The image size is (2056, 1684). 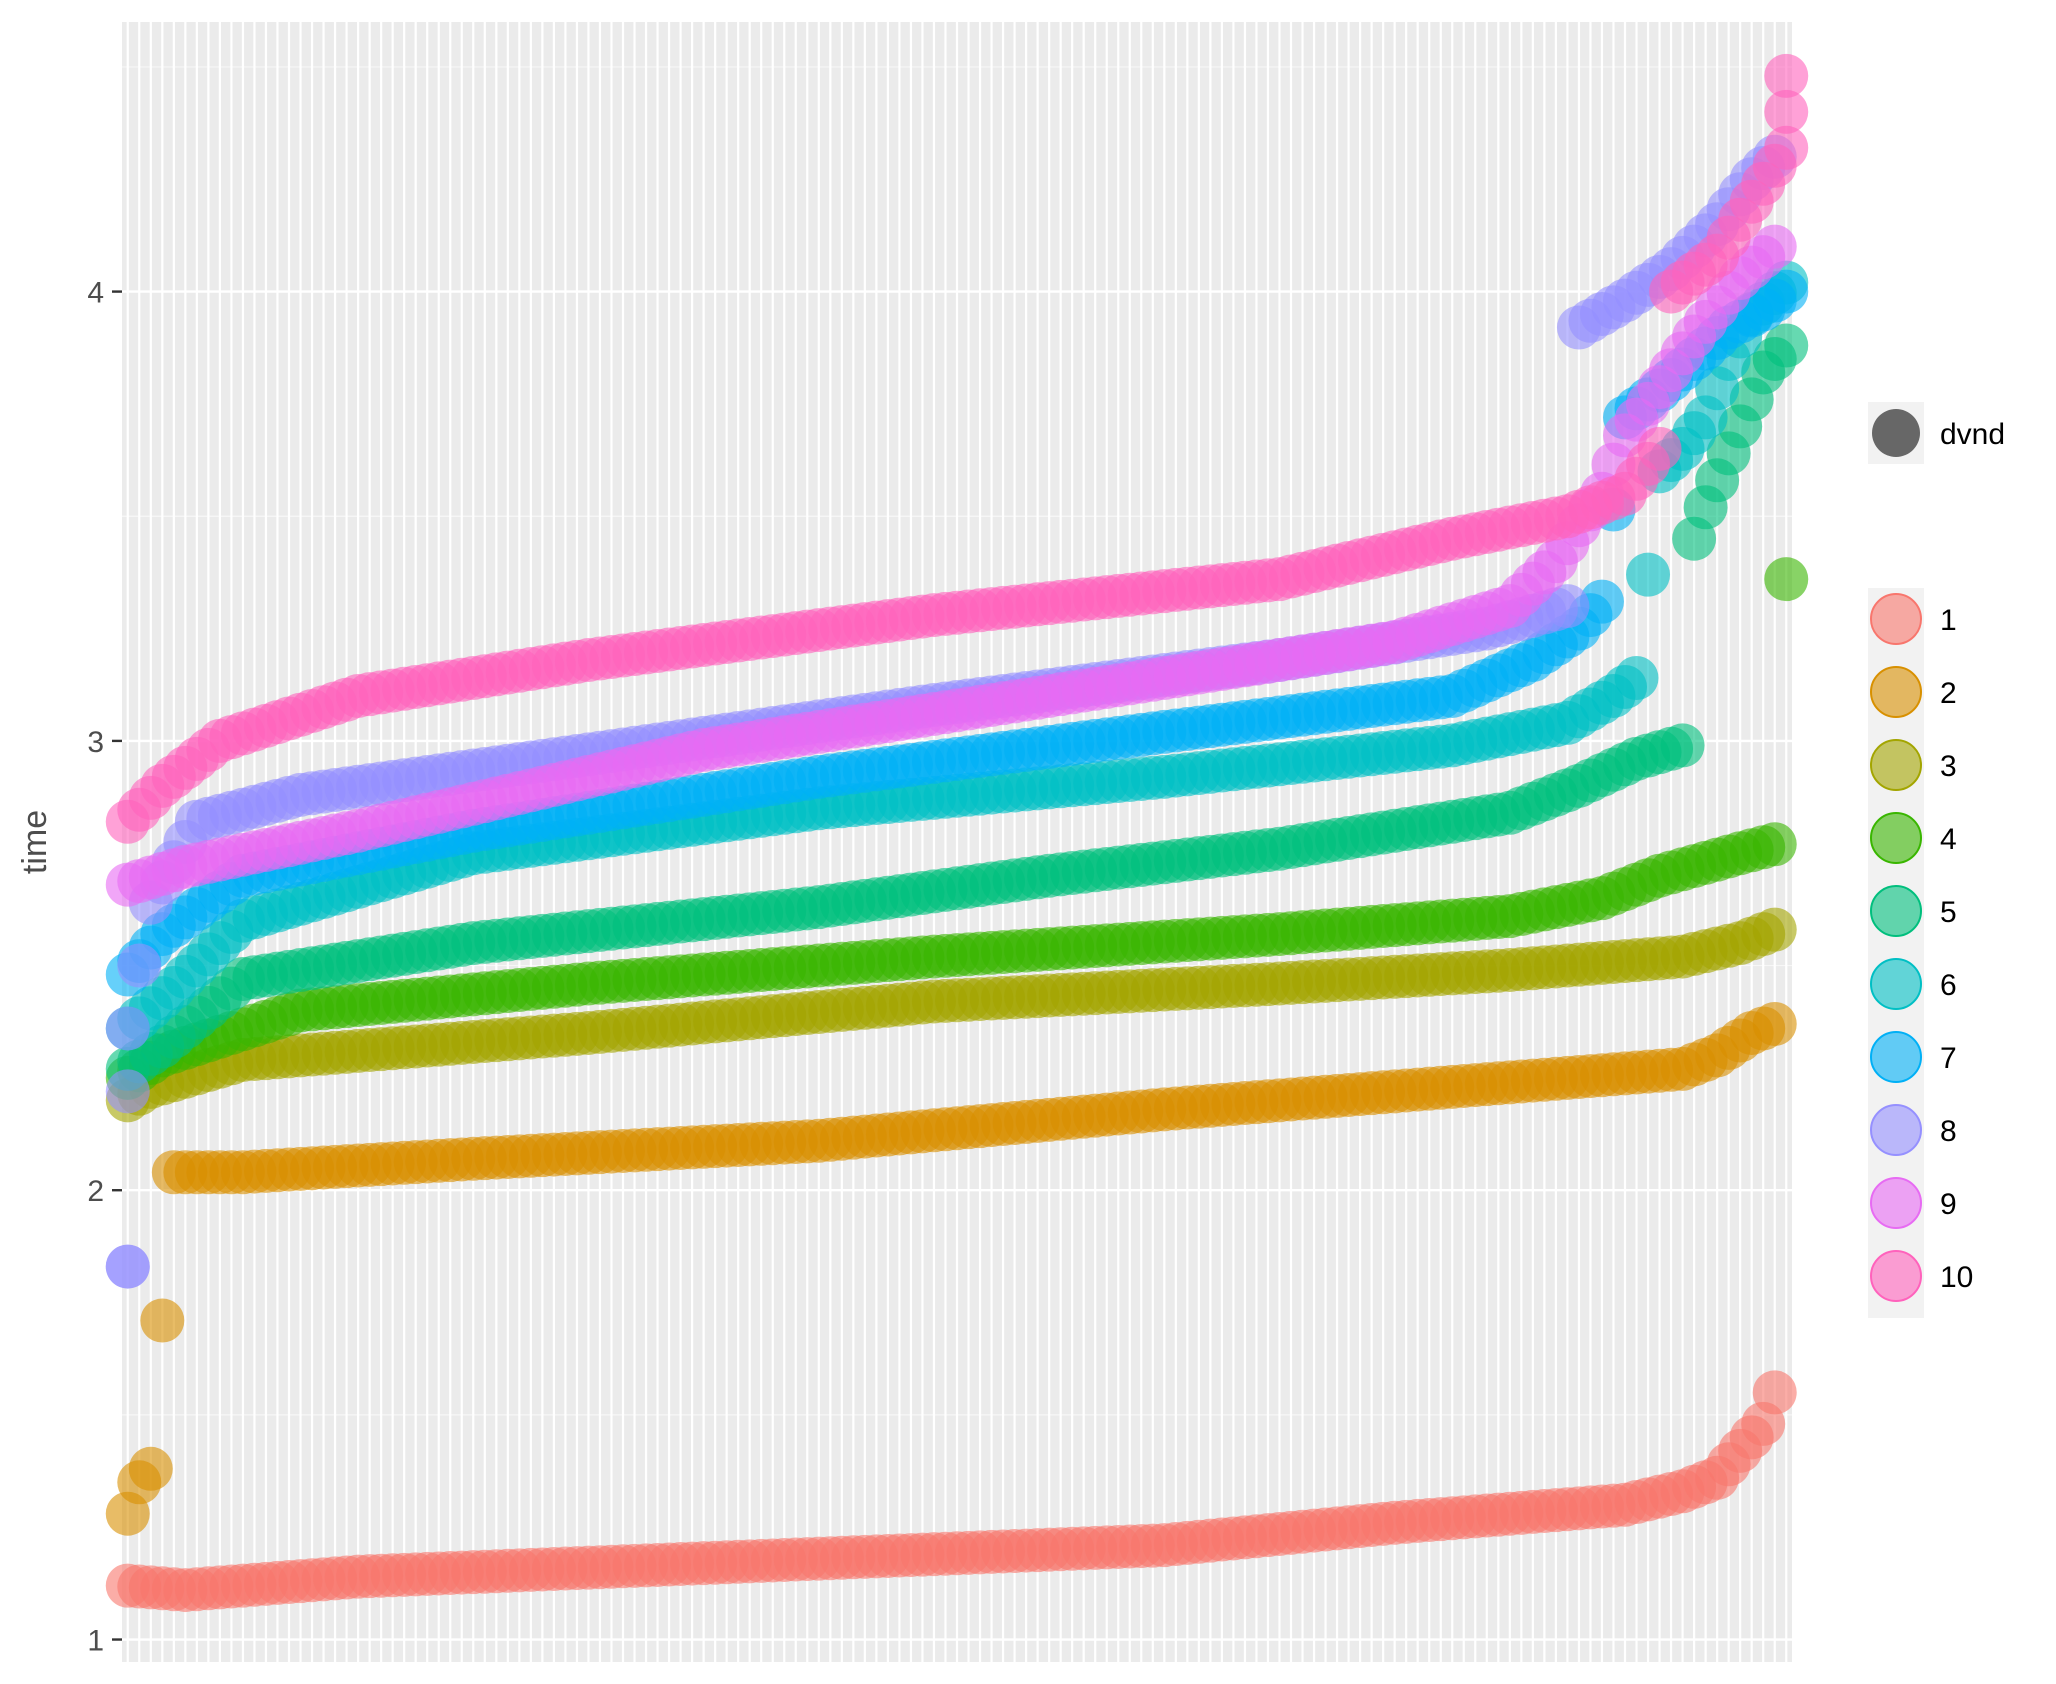 What do you see at coordinates (1948, 1058) in the screenshot?
I see `color-legend-label-7: 7` at bounding box center [1948, 1058].